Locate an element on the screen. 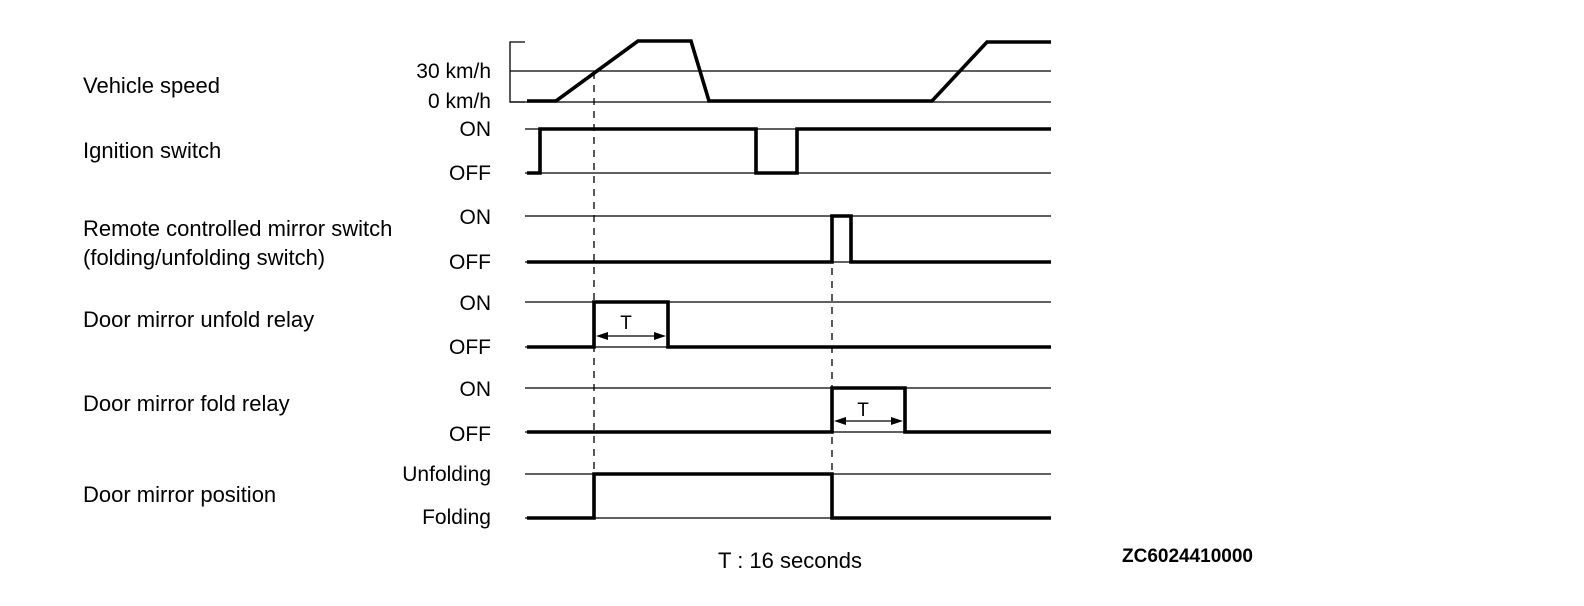 The image size is (1584, 606). mirror-switch-waveform is located at coordinates (789, 239).